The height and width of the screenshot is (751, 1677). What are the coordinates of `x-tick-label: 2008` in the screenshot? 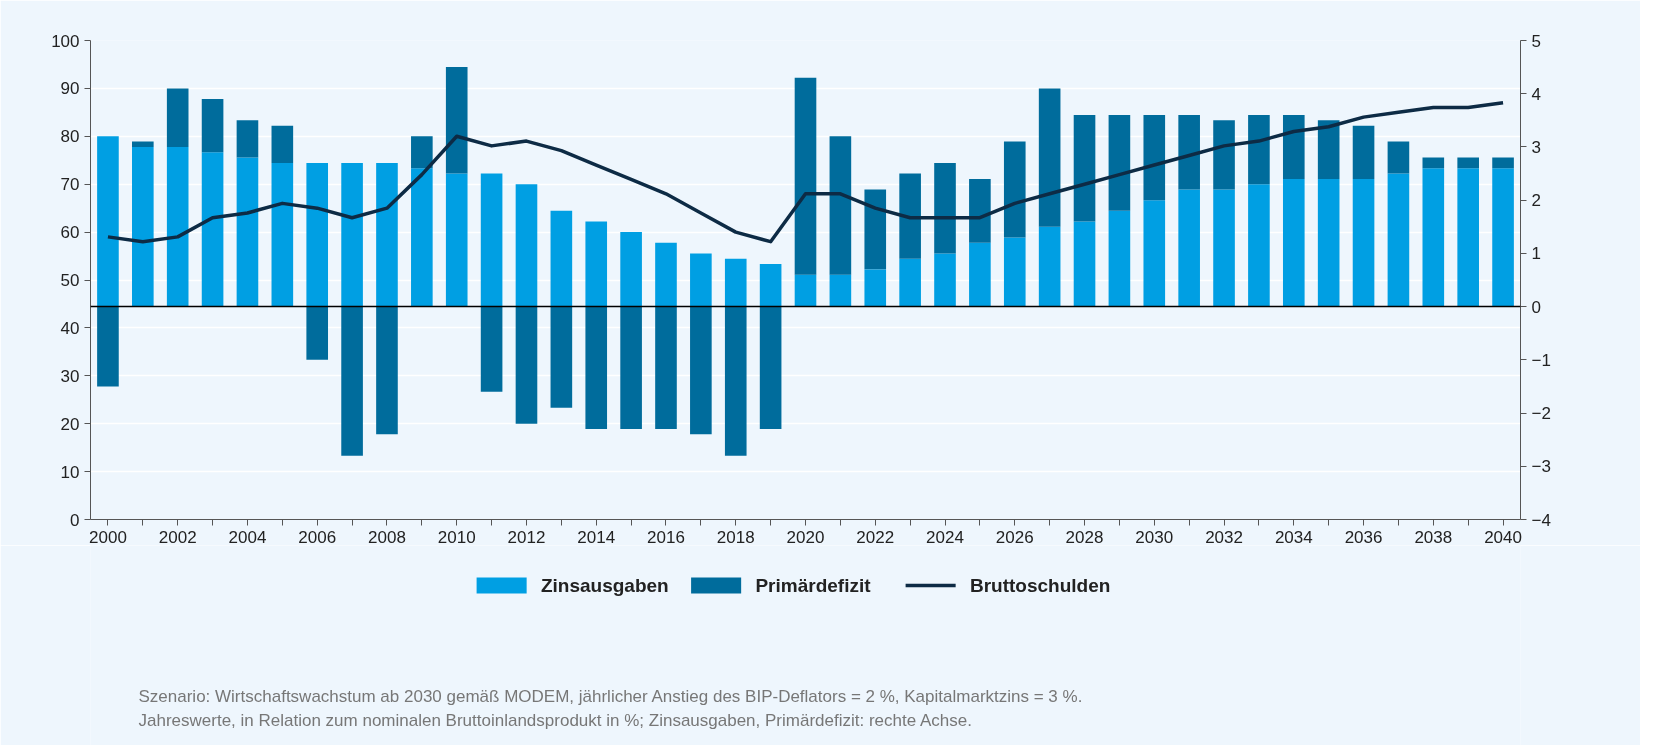 It's located at (387, 537).